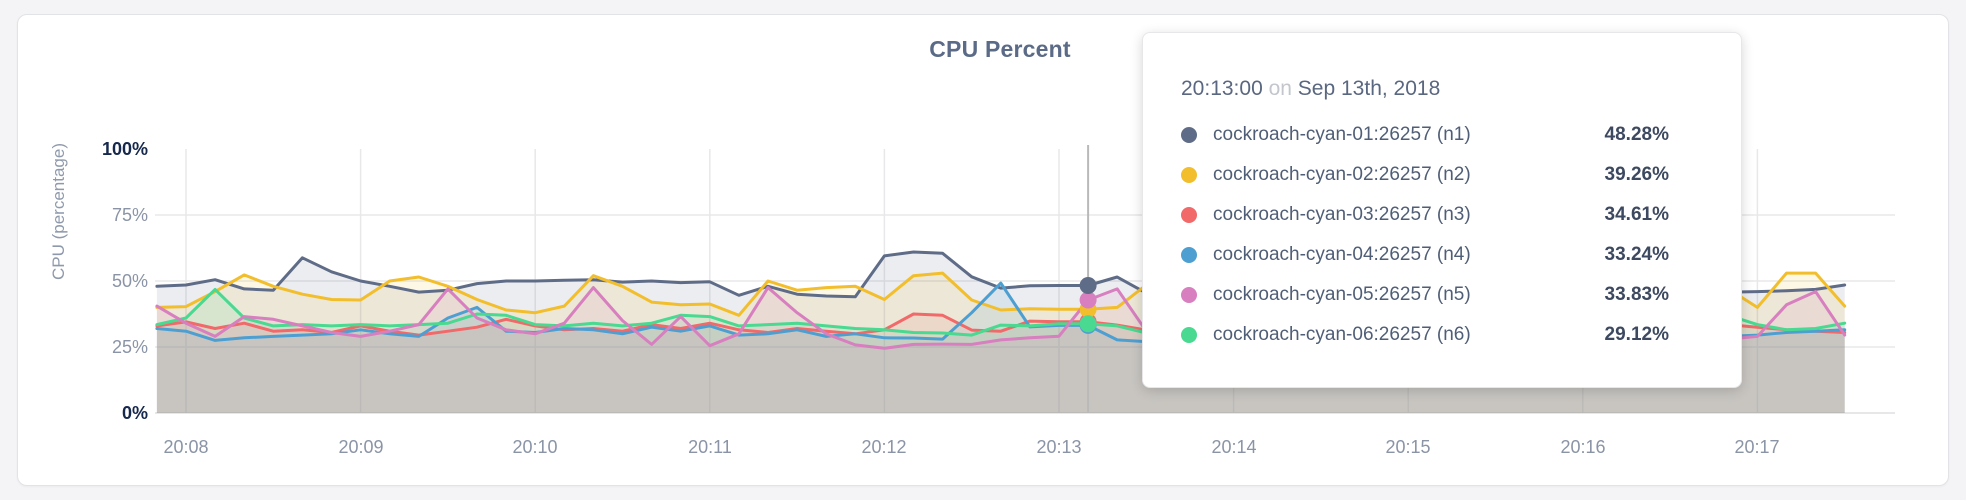 The image size is (1966, 500). Describe the element at coordinates (1222, 88) in the screenshot. I see `tooltip-time: 20:13:00` at that location.